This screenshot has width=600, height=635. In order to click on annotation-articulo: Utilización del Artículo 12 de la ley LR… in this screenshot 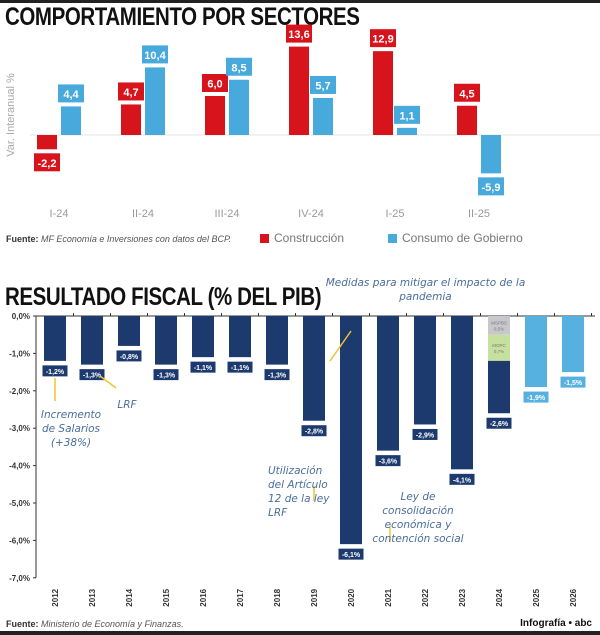, I will do `click(299, 492)`.